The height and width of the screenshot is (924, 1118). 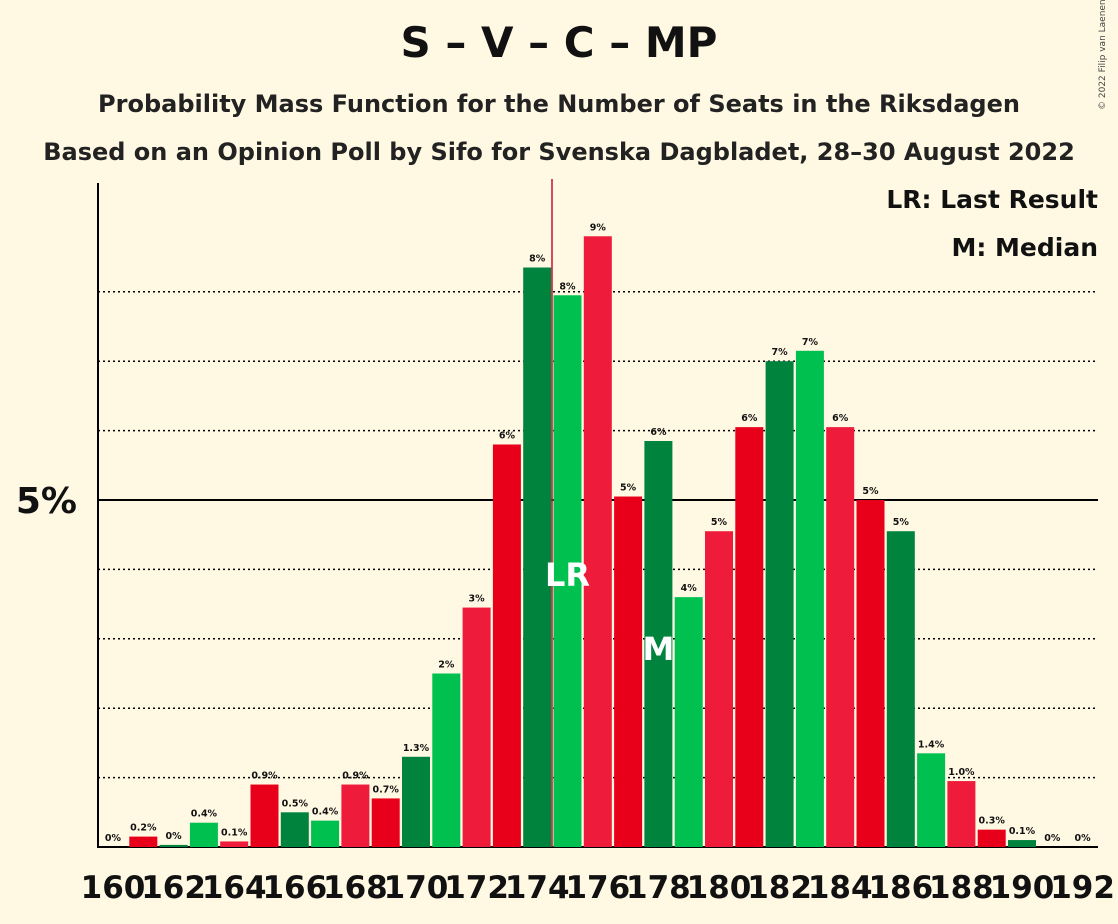 What do you see at coordinates (234, 888) in the screenshot?
I see `x-tick-label: 164` at bounding box center [234, 888].